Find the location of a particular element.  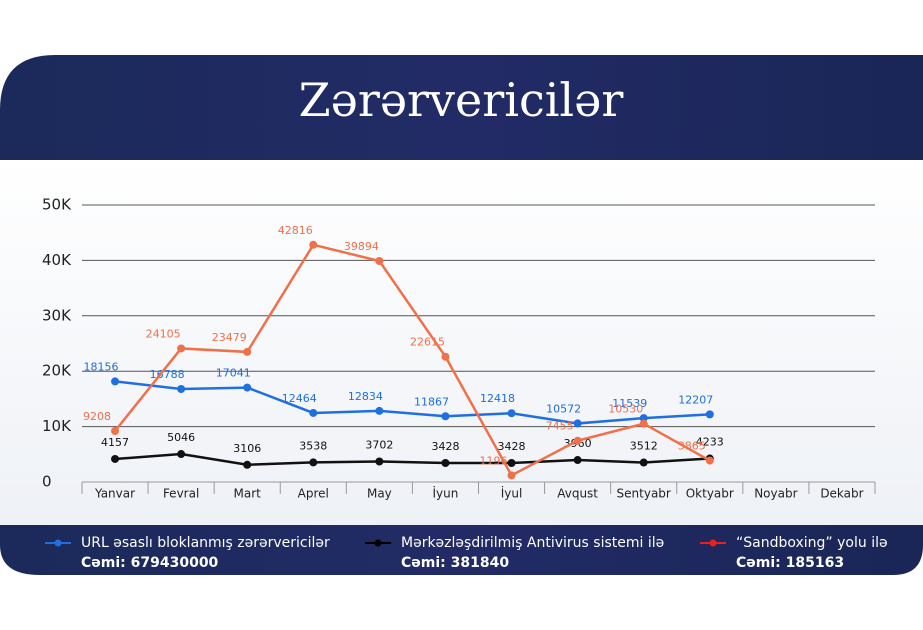

legend-total: Cəmi: 679430000 is located at coordinates (150, 563).